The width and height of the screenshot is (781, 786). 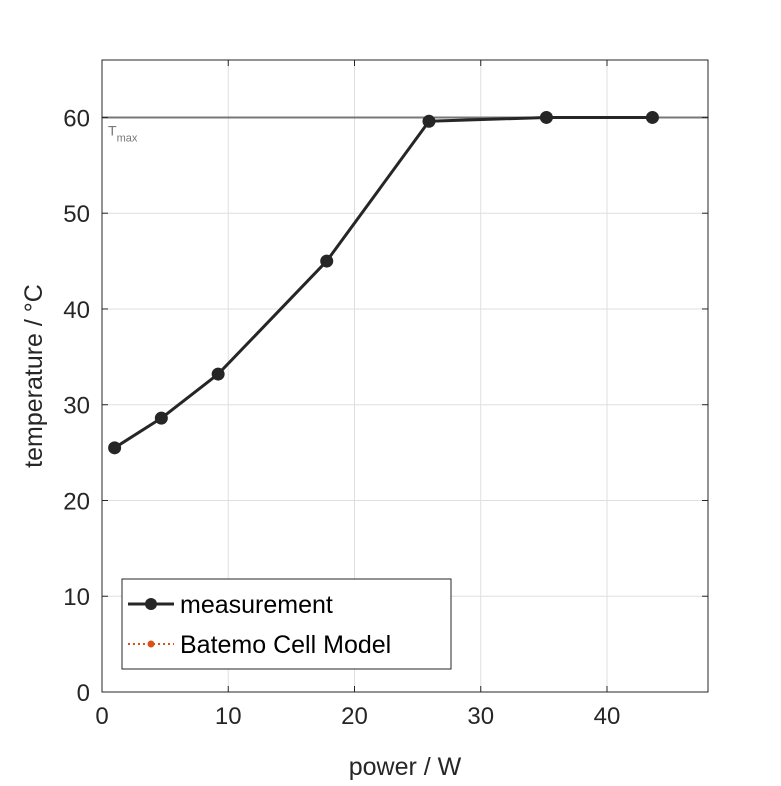 What do you see at coordinates (228, 716) in the screenshot?
I see `x-tick-label: 10` at bounding box center [228, 716].